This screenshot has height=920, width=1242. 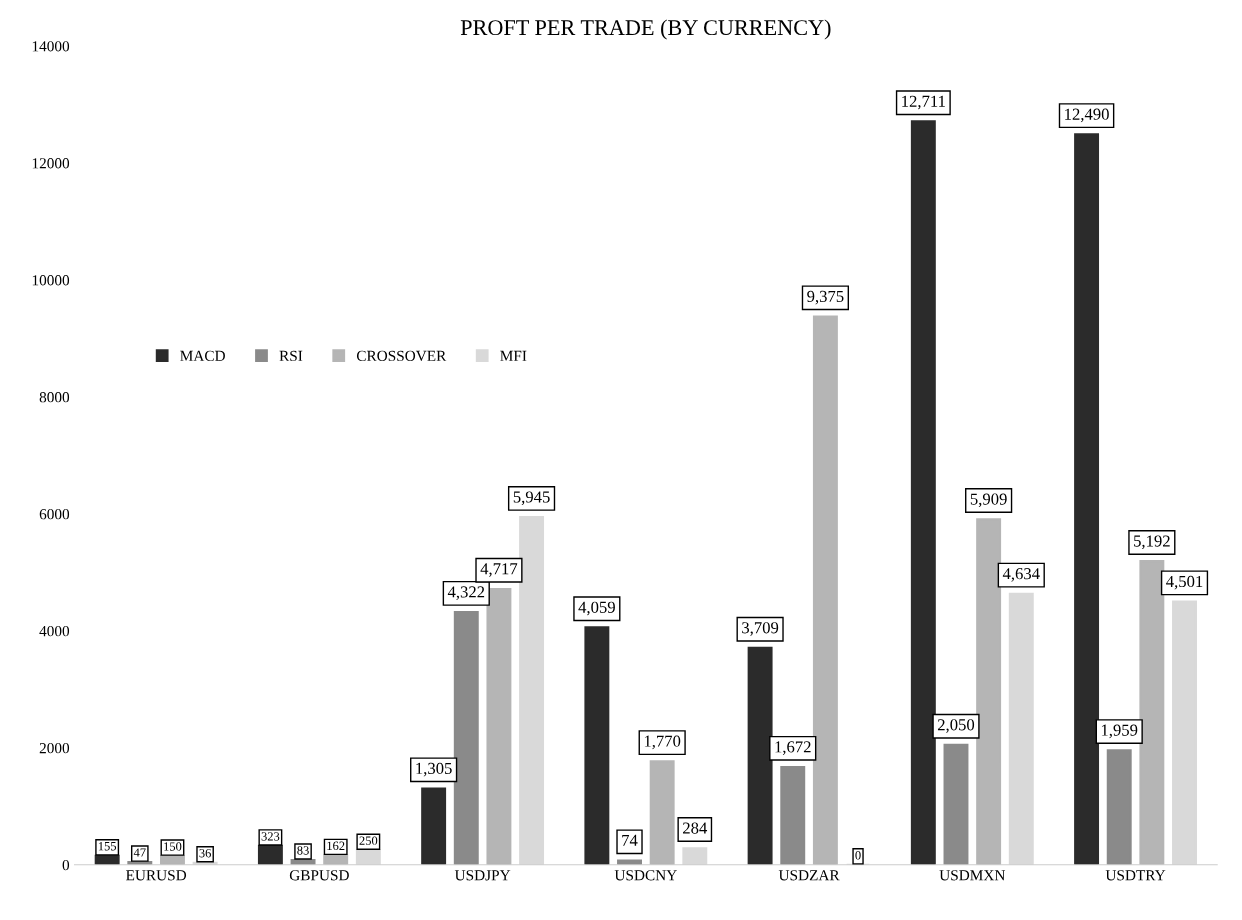 I want to click on x-tick-label: GBPUSD, so click(x=319, y=875).